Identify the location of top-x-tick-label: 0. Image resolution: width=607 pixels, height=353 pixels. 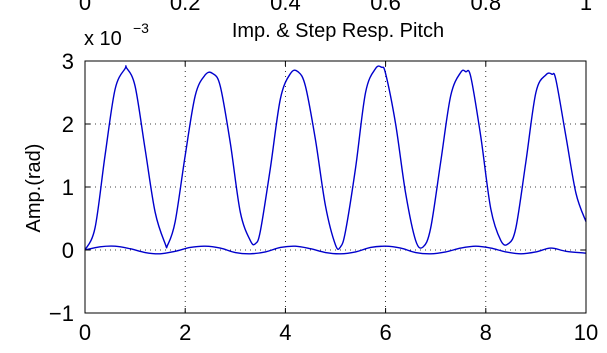
(85, 7).